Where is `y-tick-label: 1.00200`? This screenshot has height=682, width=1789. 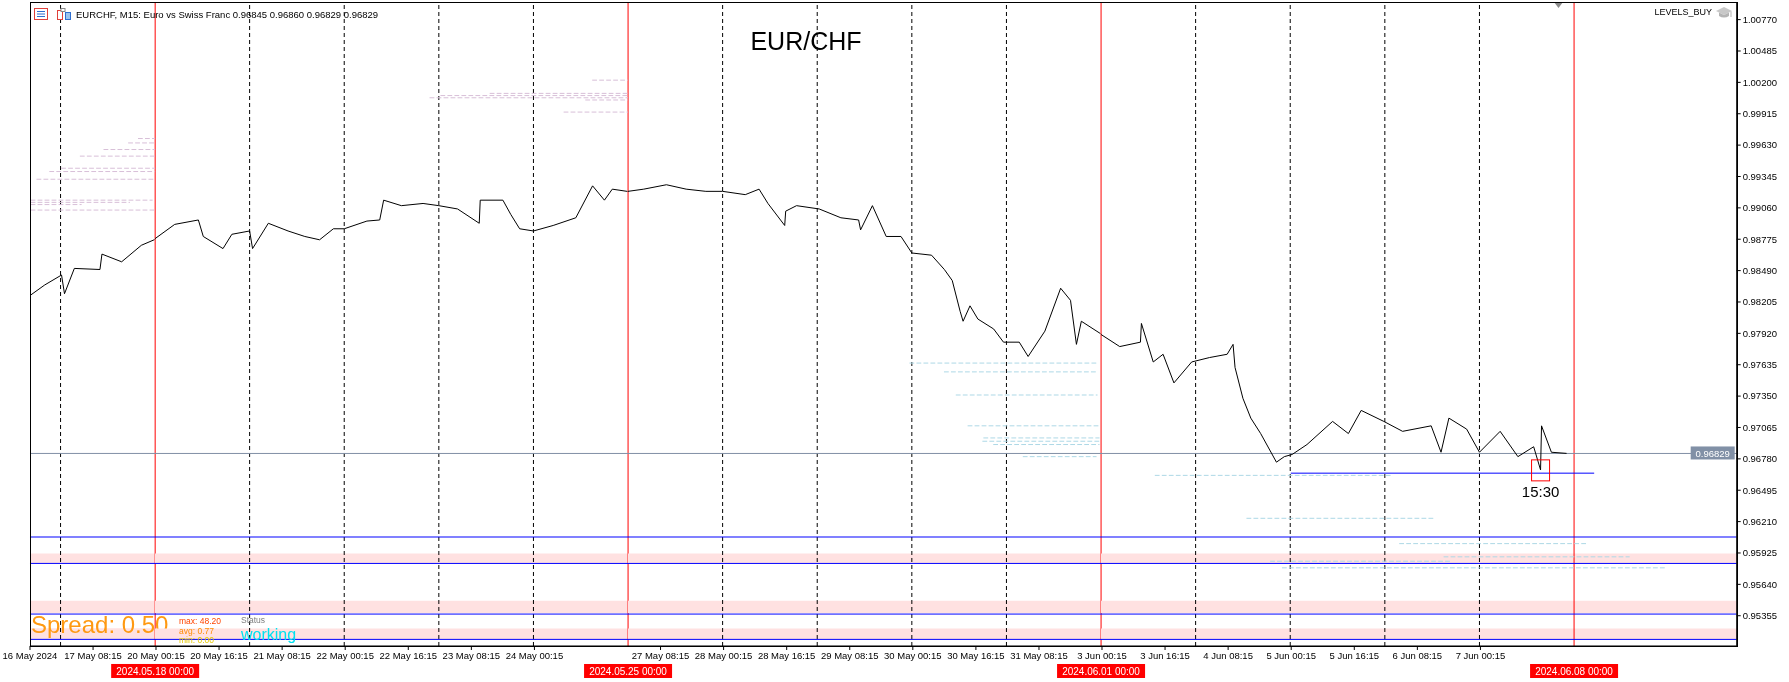
y-tick-label: 1.00200 is located at coordinates (1760, 82).